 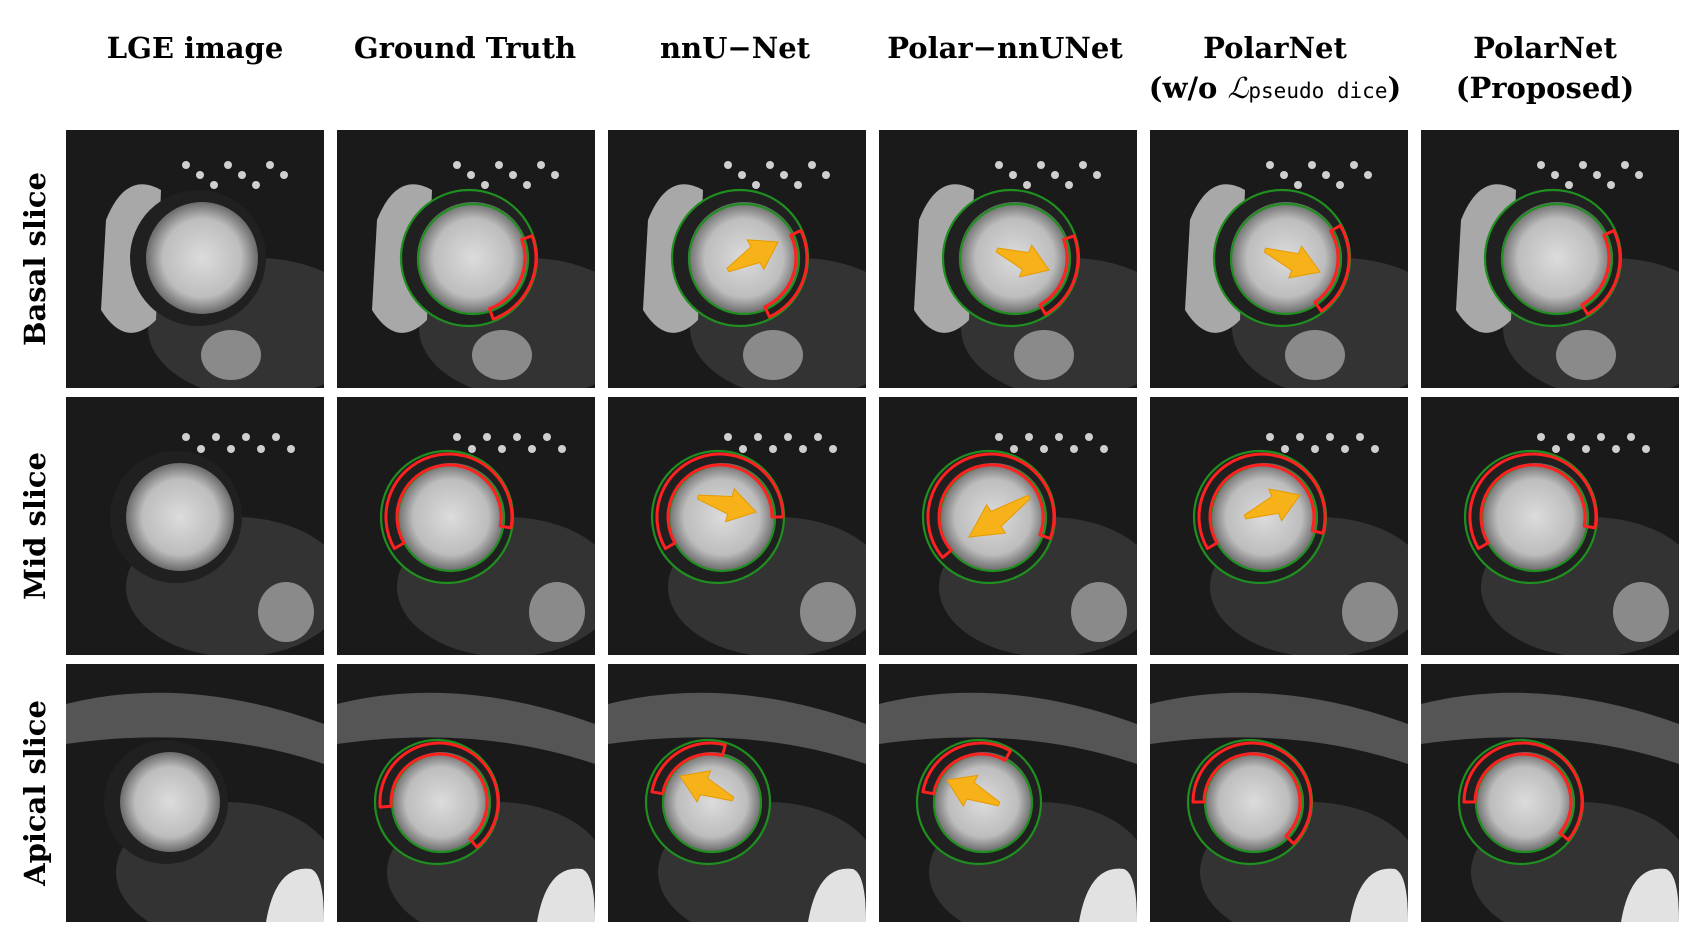 I want to click on epicardium-contour, so click(x=979, y=802).